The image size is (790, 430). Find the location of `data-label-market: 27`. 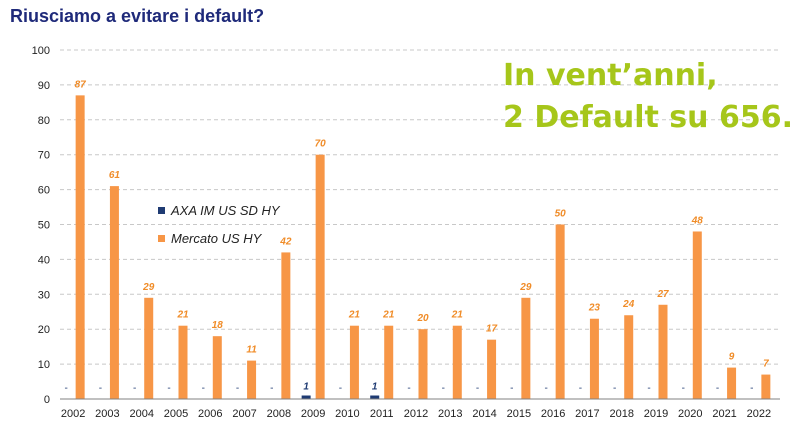

data-label-market: 27 is located at coordinates (662, 294).